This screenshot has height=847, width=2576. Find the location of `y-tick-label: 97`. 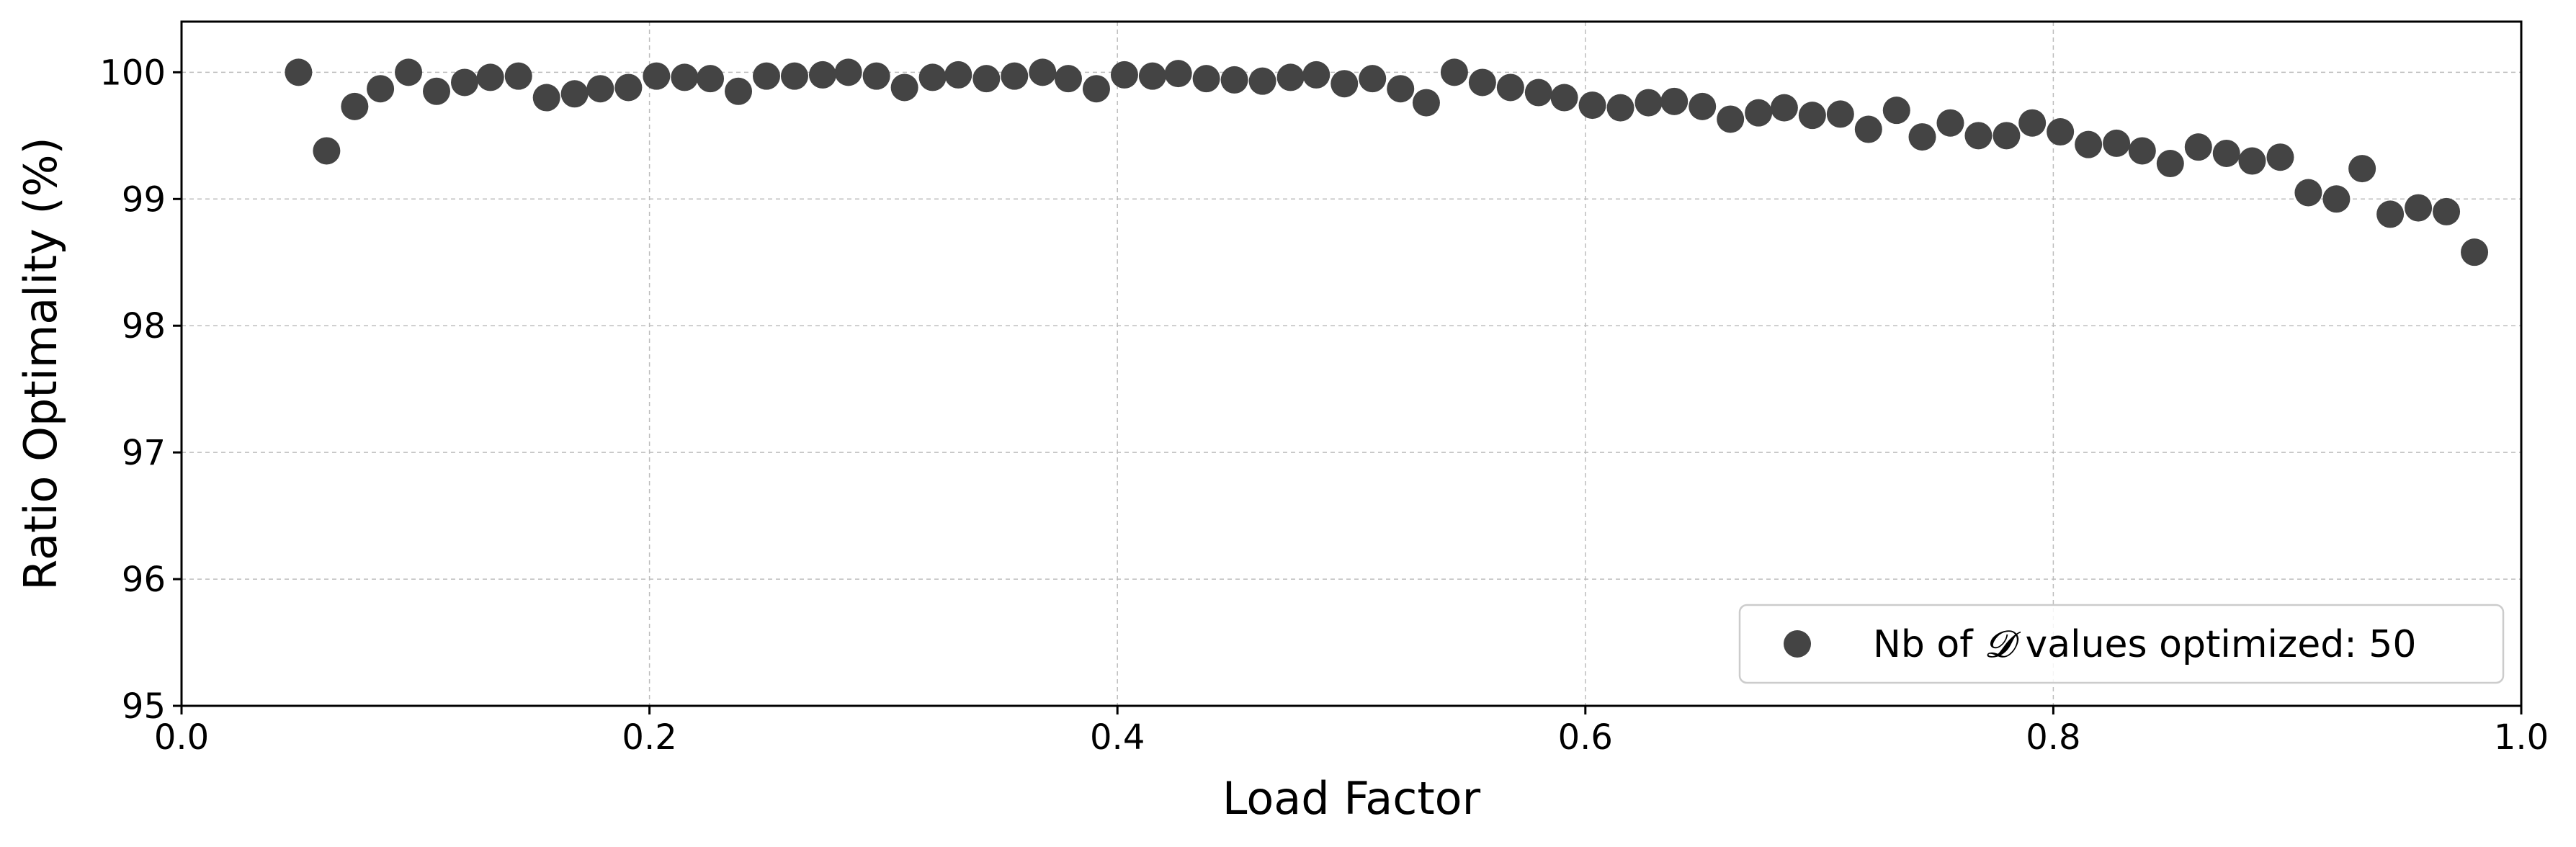

y-tick-label: 97 is located at coordinates (144, 453).